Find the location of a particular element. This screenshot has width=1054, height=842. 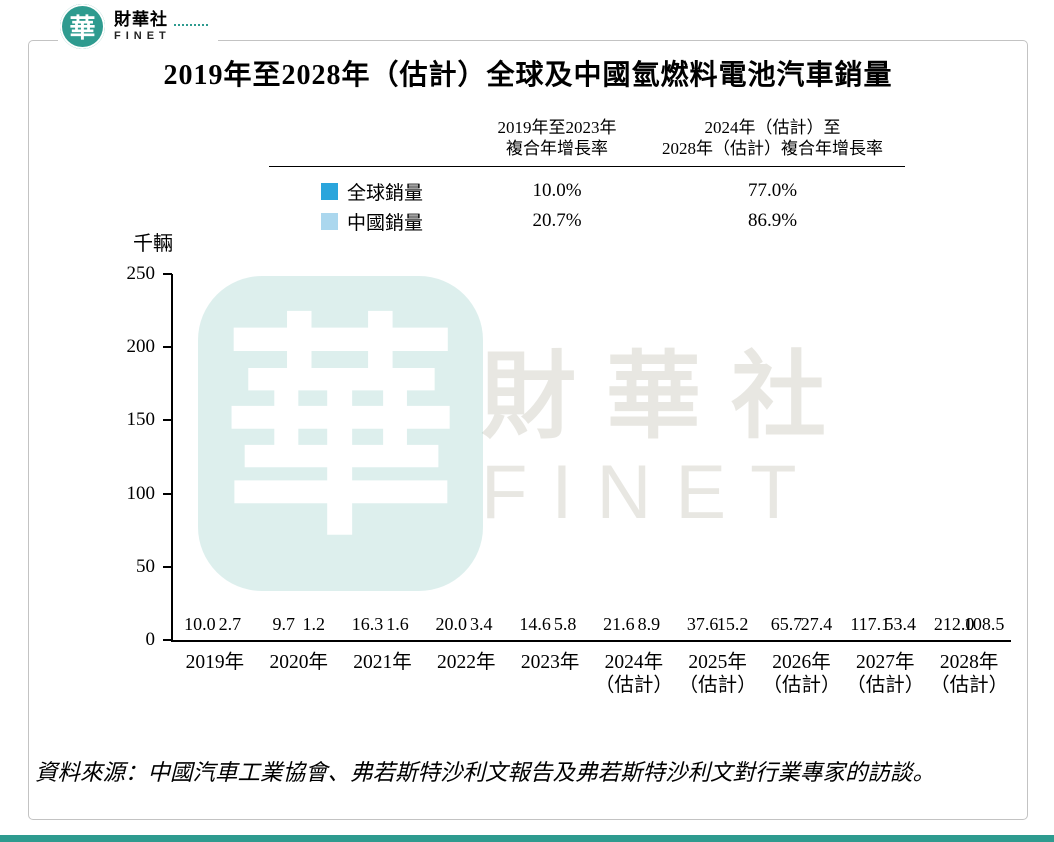

category-group: 20.0 3.4 2022年 is located at coordinates (466, 473).